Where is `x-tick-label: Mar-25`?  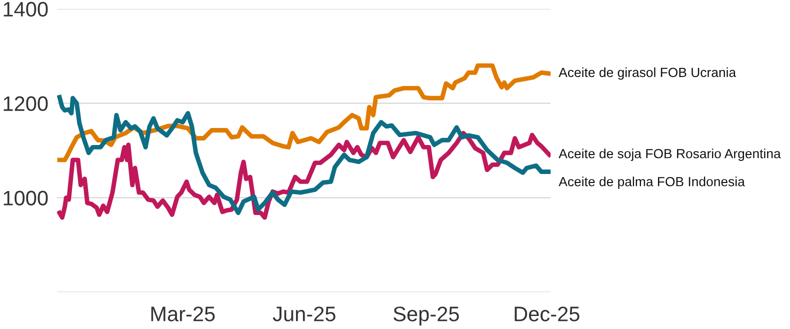 x-tick-label: Mar-25 is located at coordinates (183, 314).